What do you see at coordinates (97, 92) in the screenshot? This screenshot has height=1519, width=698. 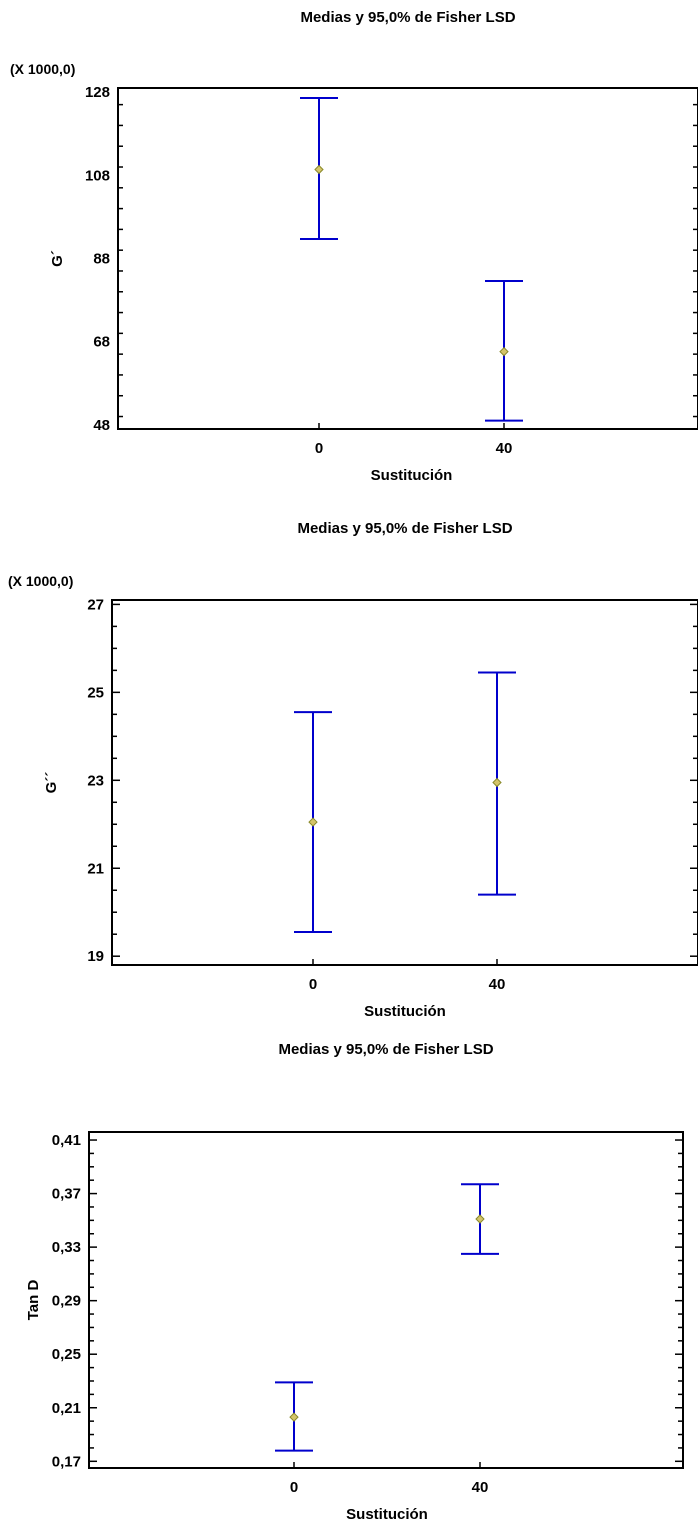 I see `y-tick-label: 128` at bounding box center [97, 92].